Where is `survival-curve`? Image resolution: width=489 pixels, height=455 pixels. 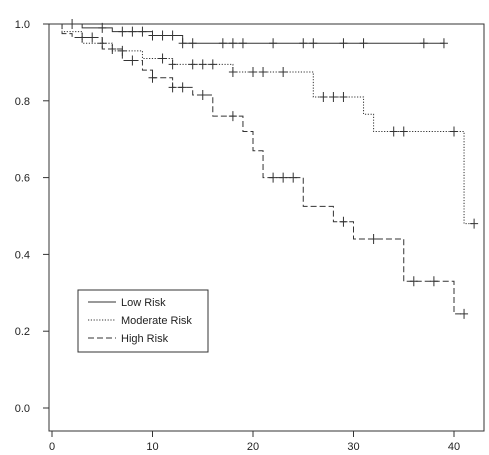
survival-curve is located at coordinates (248, 33).